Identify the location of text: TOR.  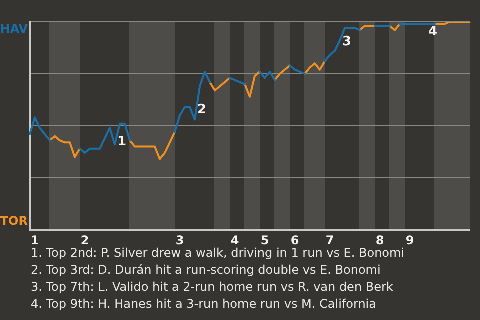
(14, 221).